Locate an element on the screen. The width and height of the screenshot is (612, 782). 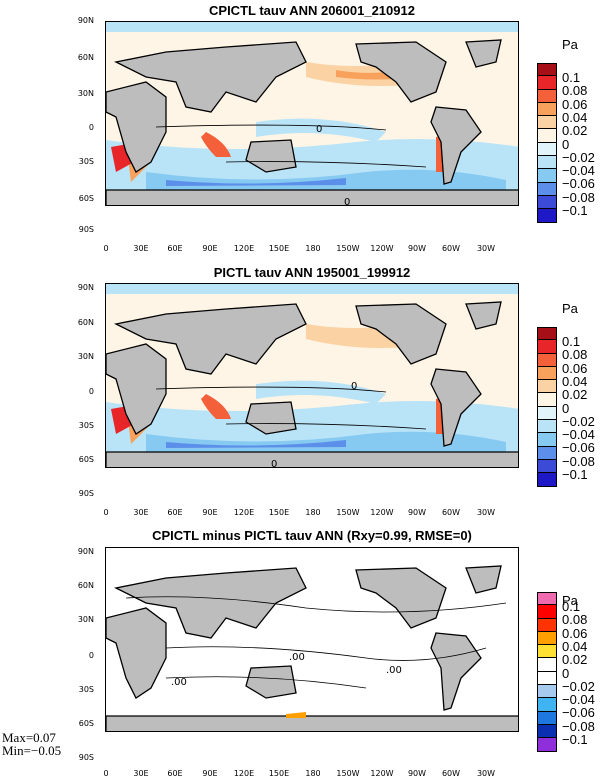
colorbar-3-label: 0 is located at coordinates (566, 673).